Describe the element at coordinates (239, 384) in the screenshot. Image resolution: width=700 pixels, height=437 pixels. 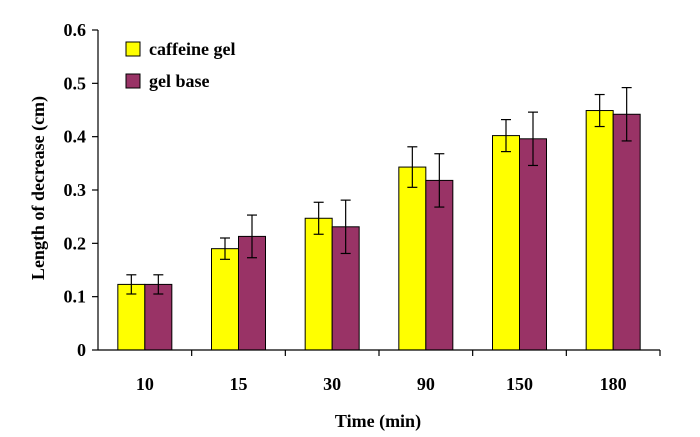
I see `x-tick-label: 15` at that location.